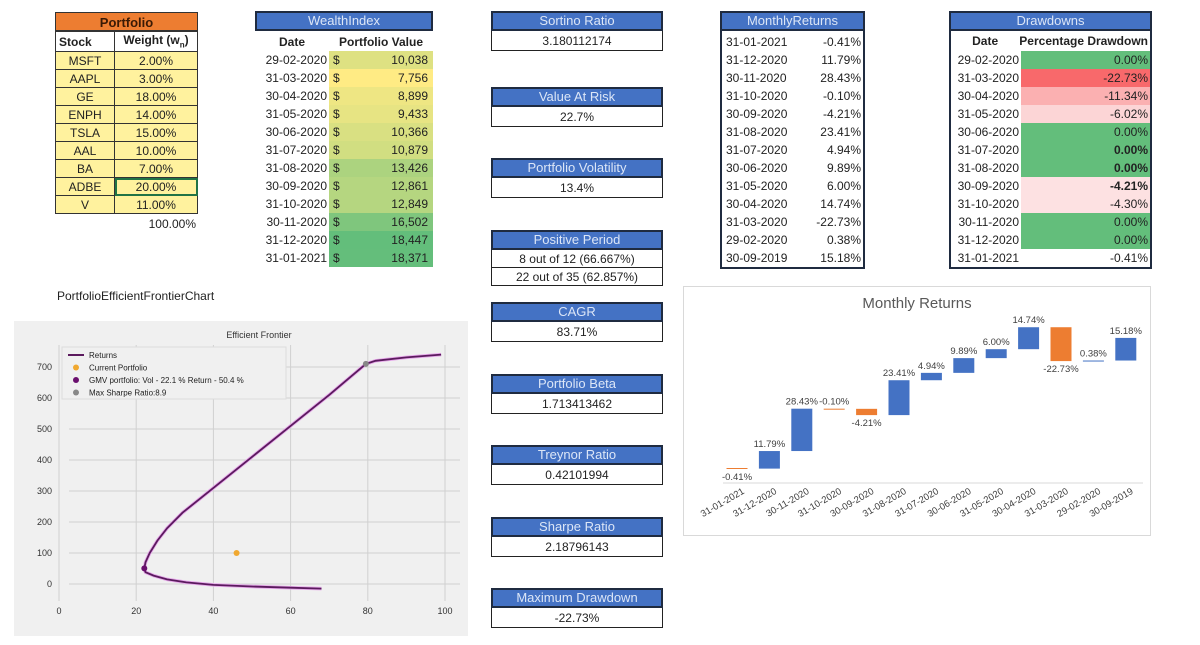  What do you see at coordinates (792, 21) in the screenshot?
I see `monthly-returns-title: MonthlyReturns` at bounding box center [792, 21].